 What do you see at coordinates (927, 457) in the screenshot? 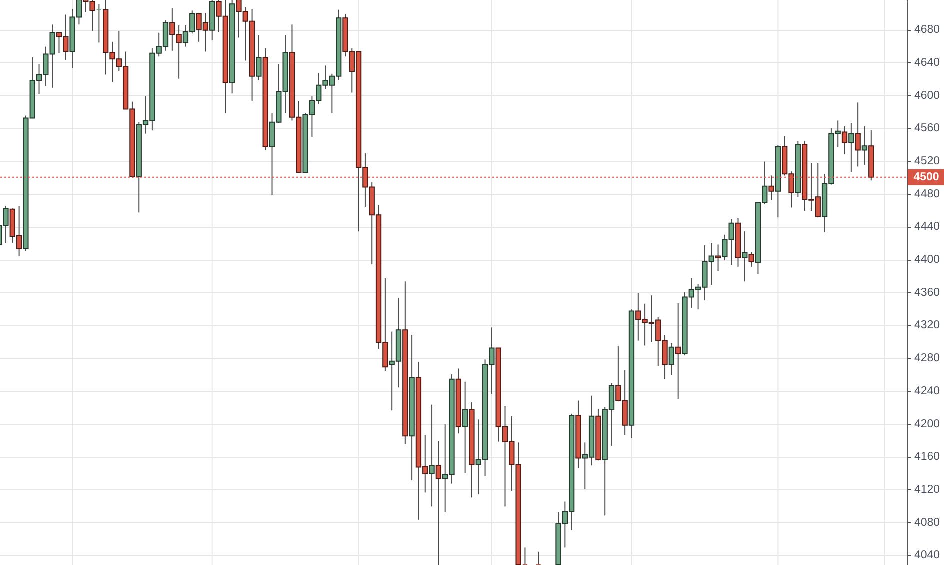
I see `y-tick-label: 4160` at bounding box center [927, 457].